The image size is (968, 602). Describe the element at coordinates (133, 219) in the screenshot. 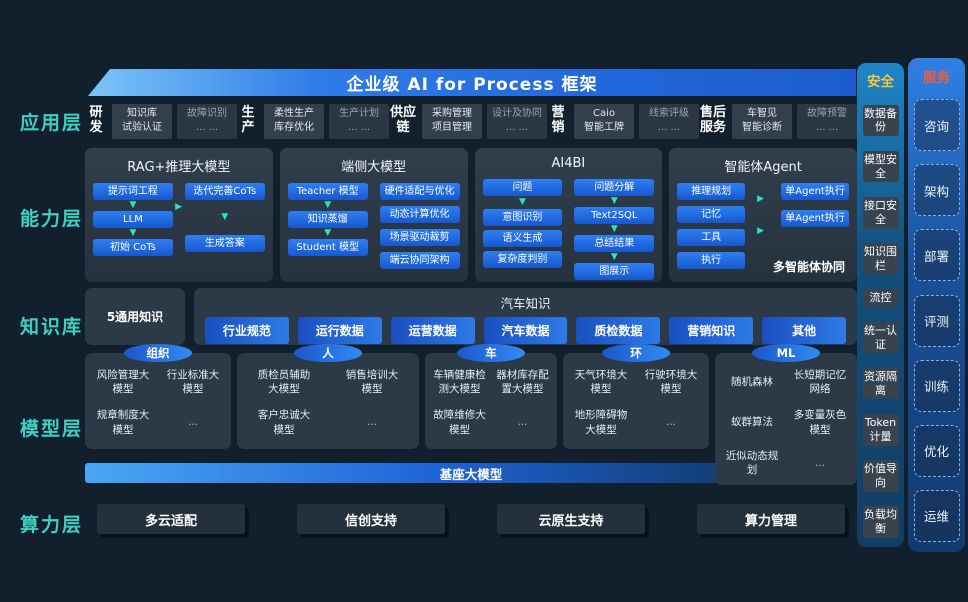

I see `chip: LLM` at that location.